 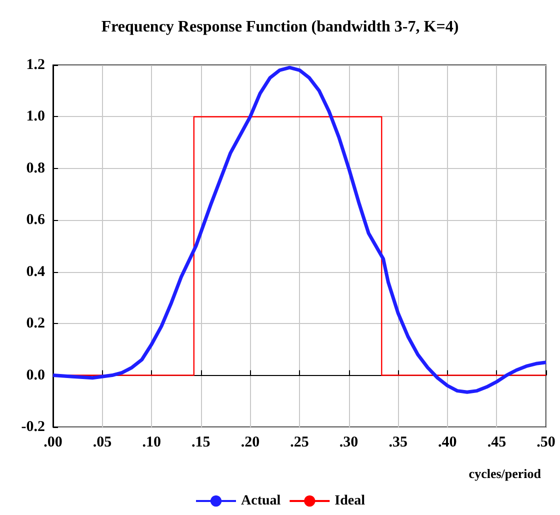 What do you see at coordinates (447, 442) in the screenshot?
I see `x-tick-label: .40` at bounding box center [447, 442].